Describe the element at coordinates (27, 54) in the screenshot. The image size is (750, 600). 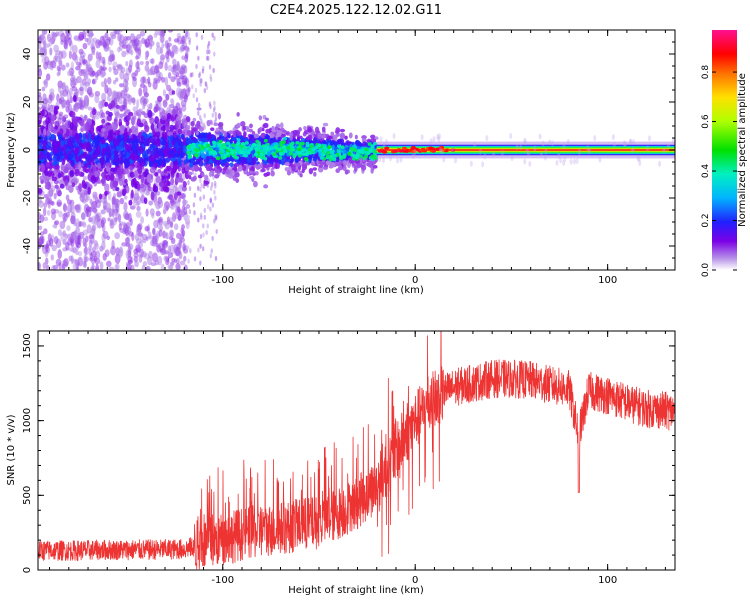
I see `spectrogram-ytick-label: 40` at that location.